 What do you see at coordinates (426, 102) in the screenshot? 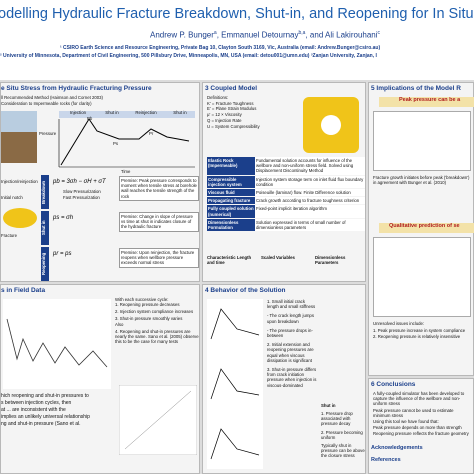
I see `callout: Peak pressure can be a` at bounding box center [426, 102].